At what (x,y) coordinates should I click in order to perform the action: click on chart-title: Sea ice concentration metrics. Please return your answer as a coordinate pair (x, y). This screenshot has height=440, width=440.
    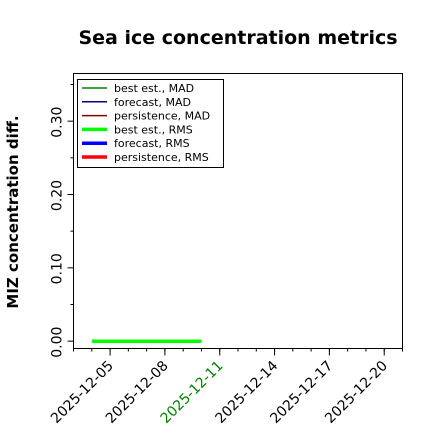
    Looking at the image, I should click on (237, 38).